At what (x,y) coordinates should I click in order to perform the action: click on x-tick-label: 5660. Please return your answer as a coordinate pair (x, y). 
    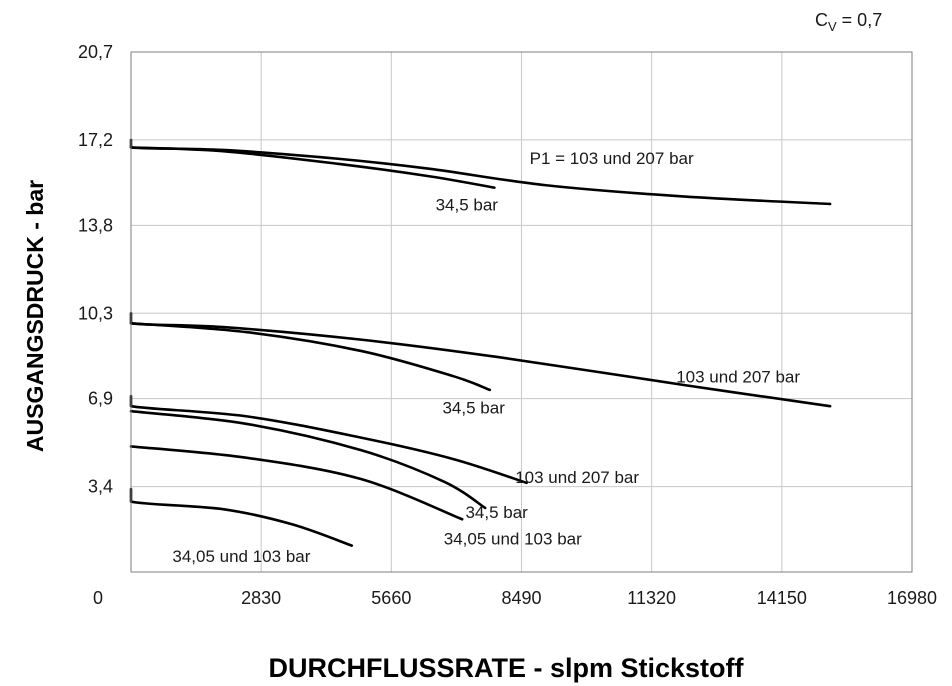
    Looking at the image, I should click on (391, 598).